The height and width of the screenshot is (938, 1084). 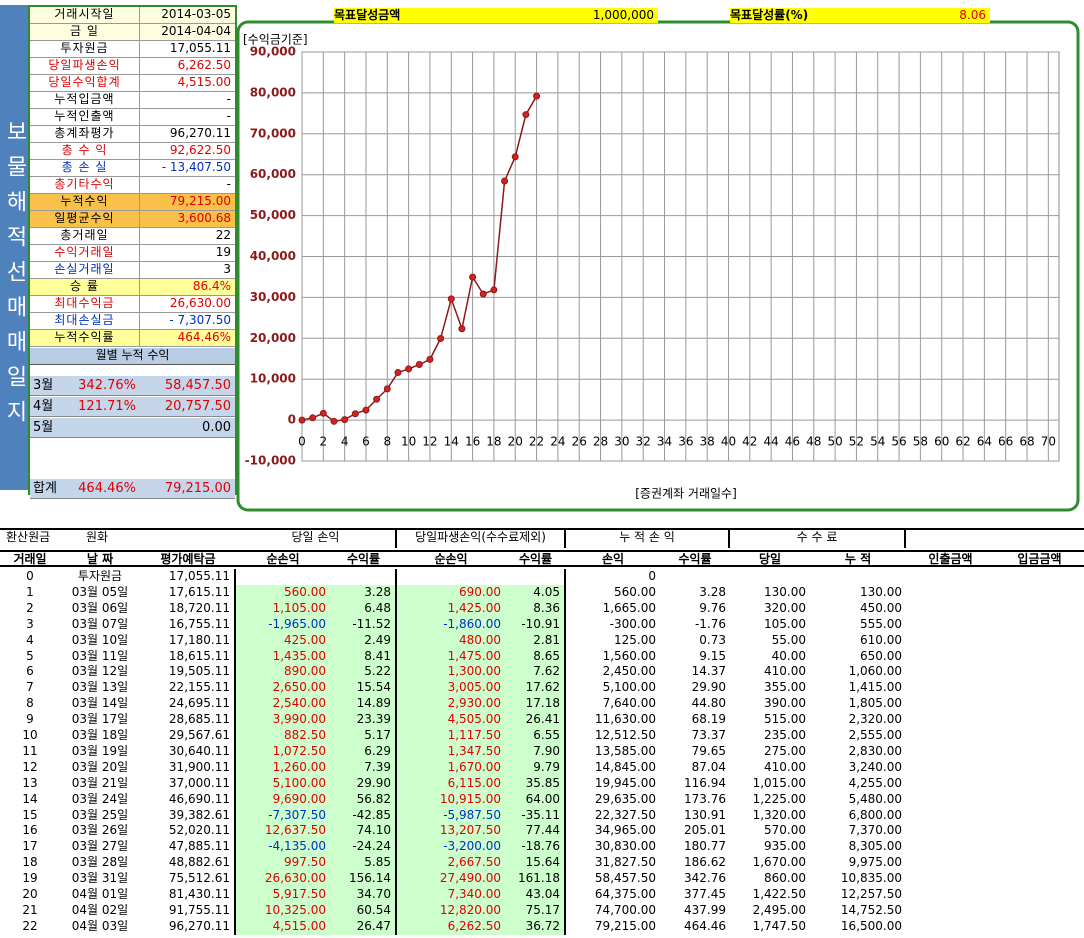 What do you see at coordinates (363, 736) in the screenshot?
I see `table-cell: 5.17` at bounding box center [363, 736].